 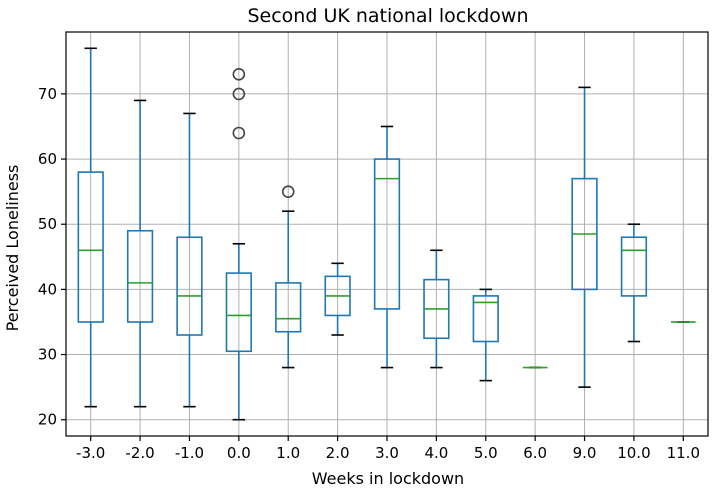 I want to click on y-tick-label: 50, so click(x=47, y=224).